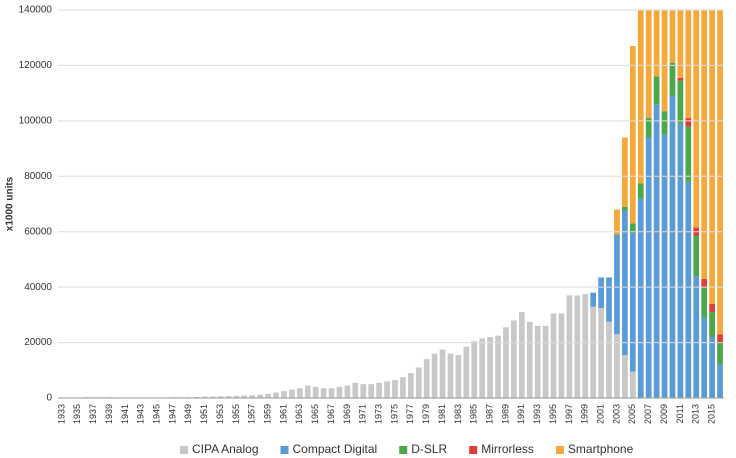 Image resolution: width=736 pixels, height=458 pixels. Describe the element at coordinates (521, 414) in the screenshot. I see `x-tick-label: 1991` at that location.